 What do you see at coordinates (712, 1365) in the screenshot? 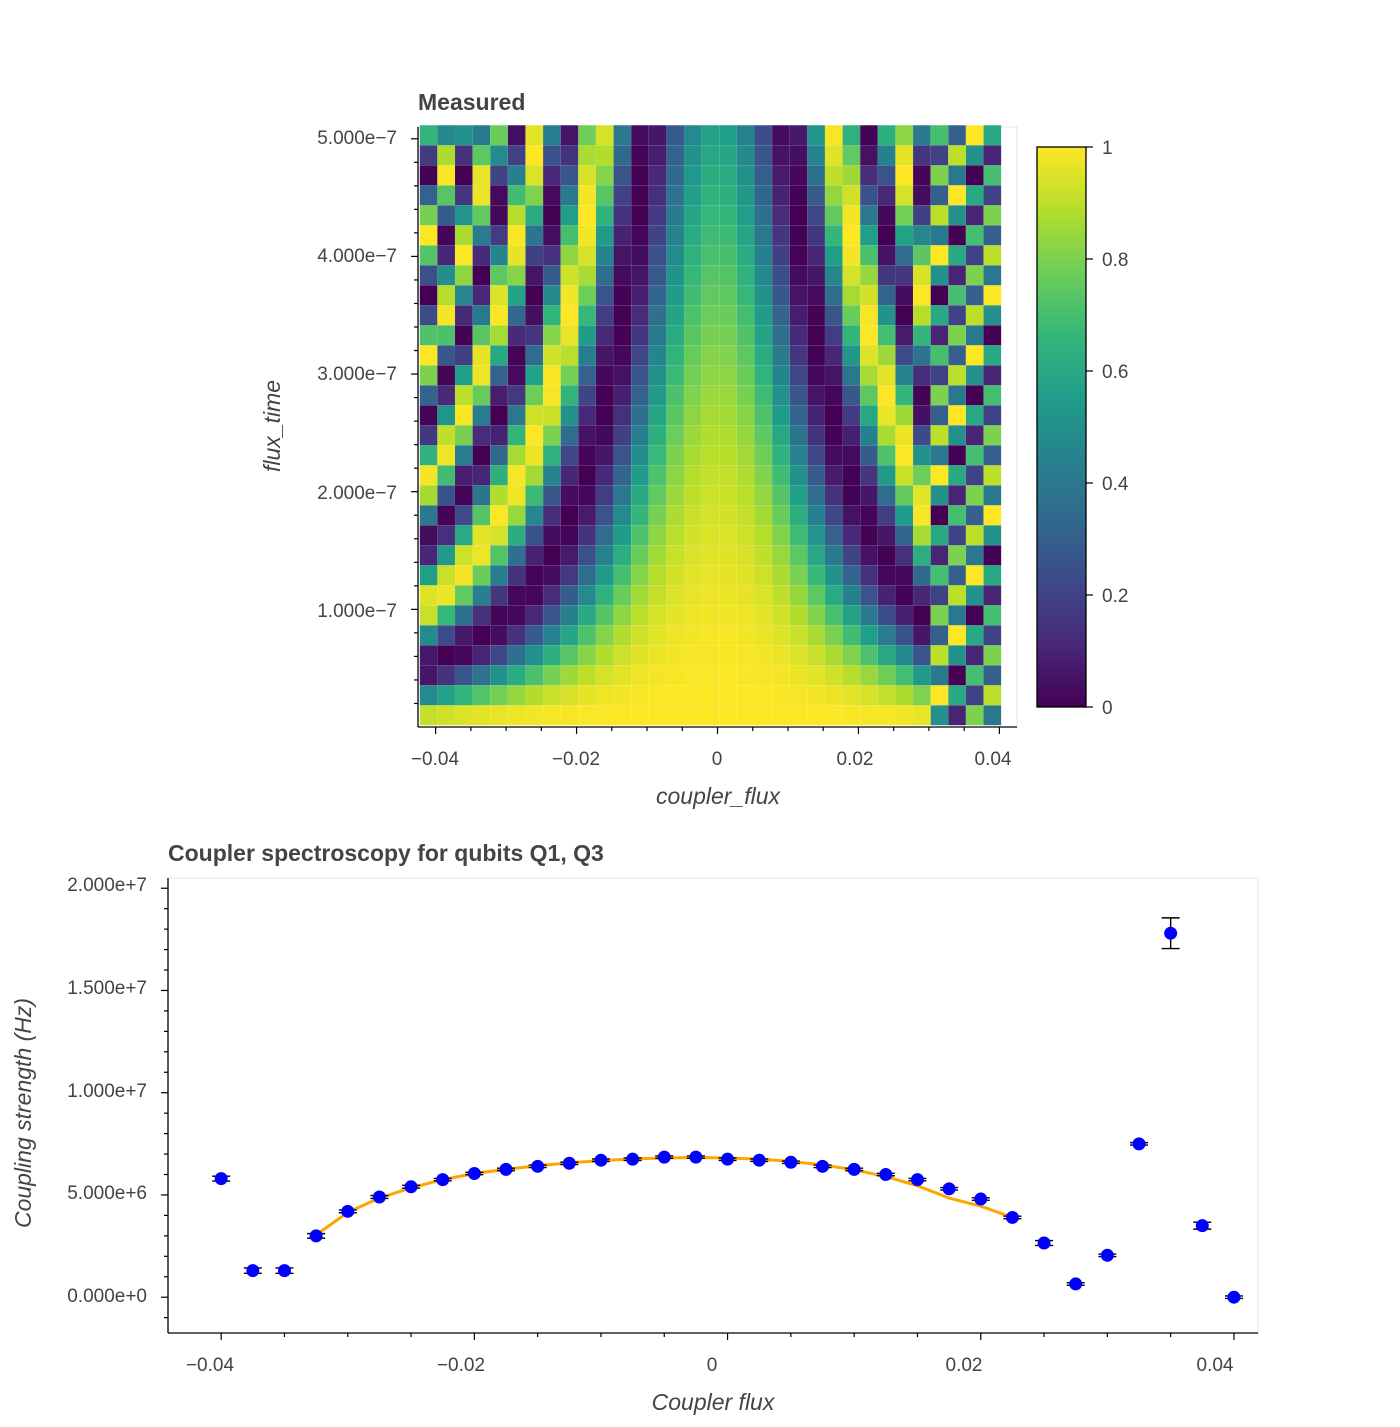
I see `scatter-x-tick-label: 0` at bounding box center [712, 1365].